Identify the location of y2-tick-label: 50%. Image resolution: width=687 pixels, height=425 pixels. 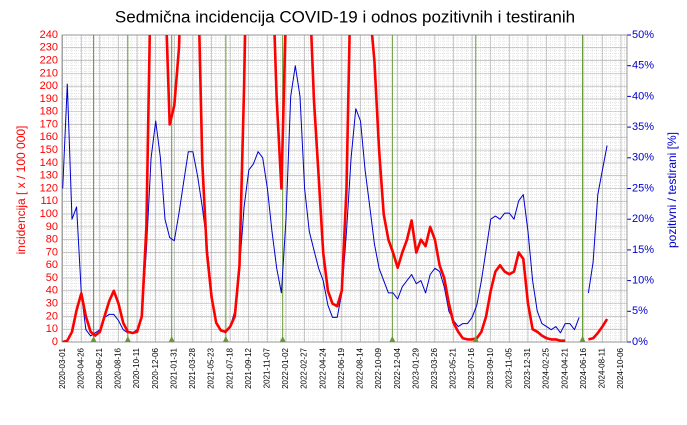
(643, 35).